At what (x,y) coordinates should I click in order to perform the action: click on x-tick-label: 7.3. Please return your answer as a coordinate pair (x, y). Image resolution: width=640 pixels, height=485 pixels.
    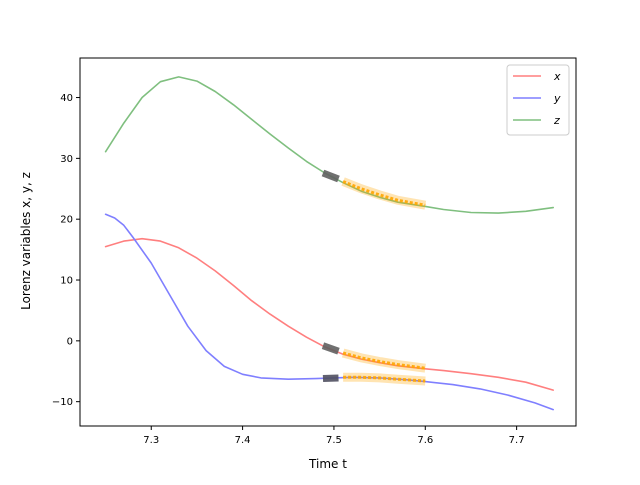
    Looking at the image, I should click on (151, 440).